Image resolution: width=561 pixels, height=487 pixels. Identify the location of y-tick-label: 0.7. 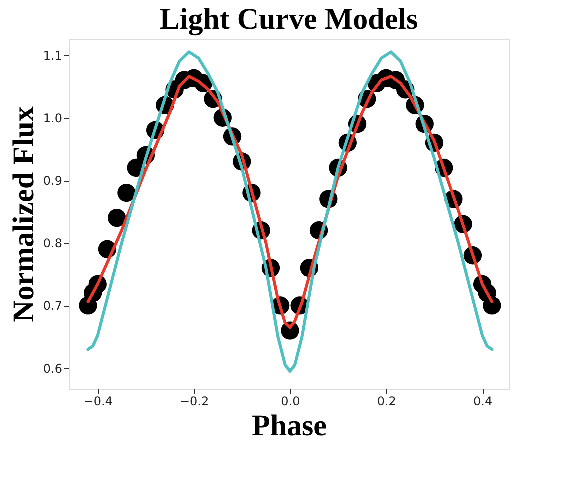
(52, 306).